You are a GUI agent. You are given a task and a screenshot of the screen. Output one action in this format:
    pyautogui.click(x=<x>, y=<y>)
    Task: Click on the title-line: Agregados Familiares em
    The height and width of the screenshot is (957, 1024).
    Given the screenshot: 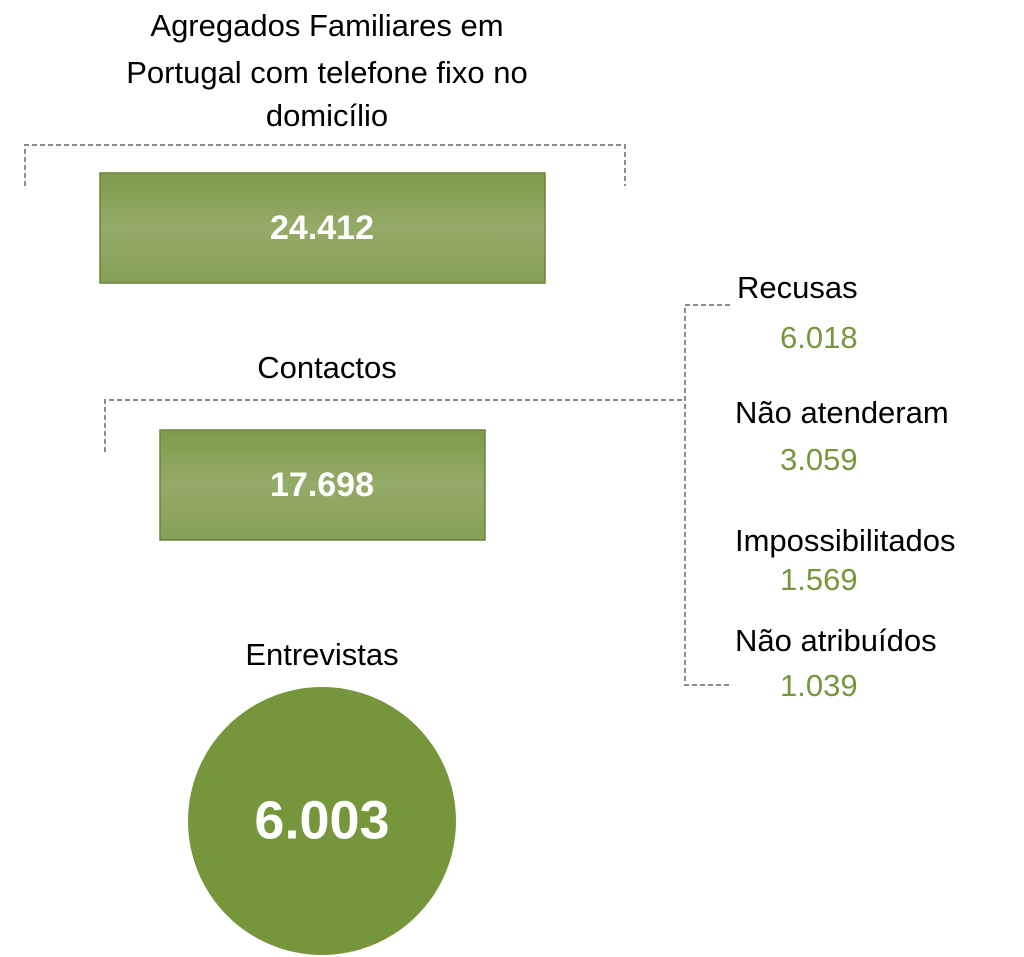 What is the action you would take?
    pyautogui.click(x=326, y=25)
    